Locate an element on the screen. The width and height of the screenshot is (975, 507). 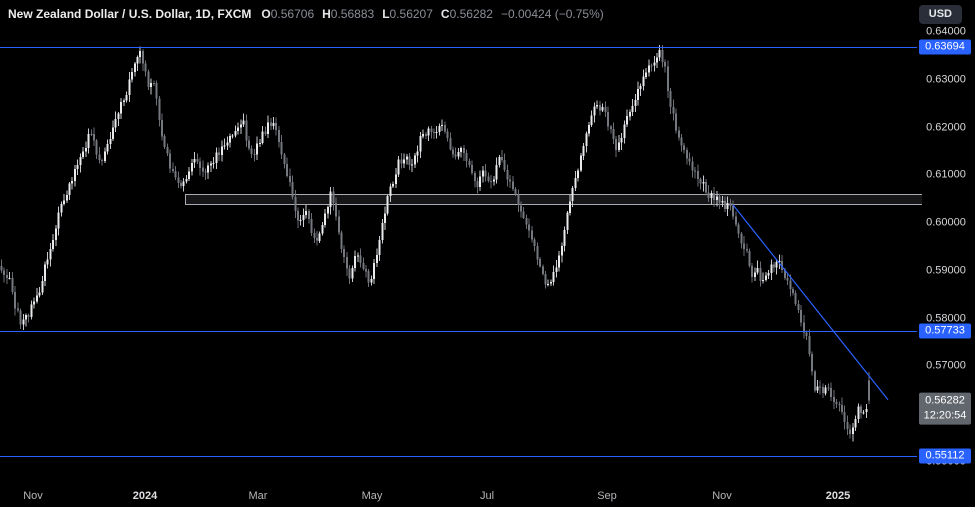
tag-price-text: 0.55112 is located at coordinates (945, 455).